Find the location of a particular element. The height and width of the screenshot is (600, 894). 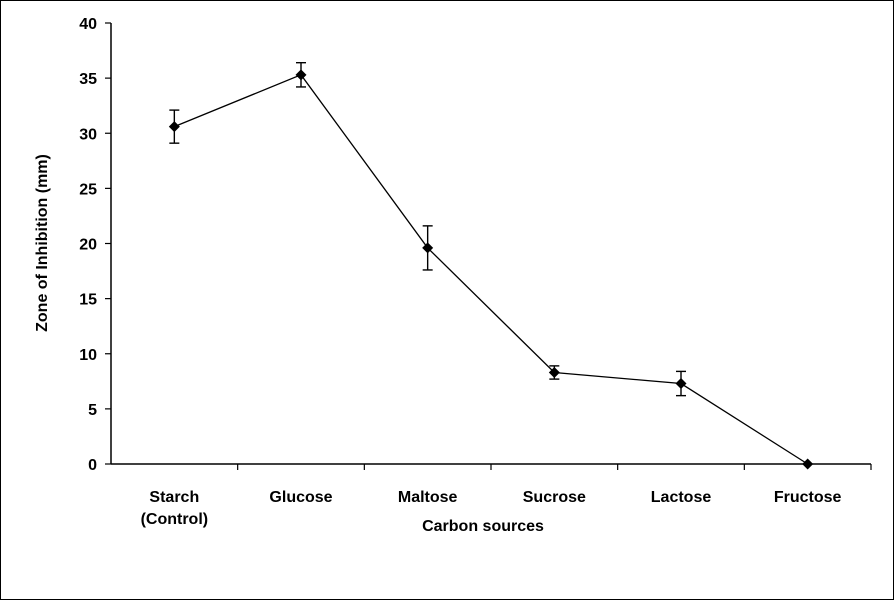

y-axis-title: Zone of Inhibition (mm) is located at coordinates (42, 243).